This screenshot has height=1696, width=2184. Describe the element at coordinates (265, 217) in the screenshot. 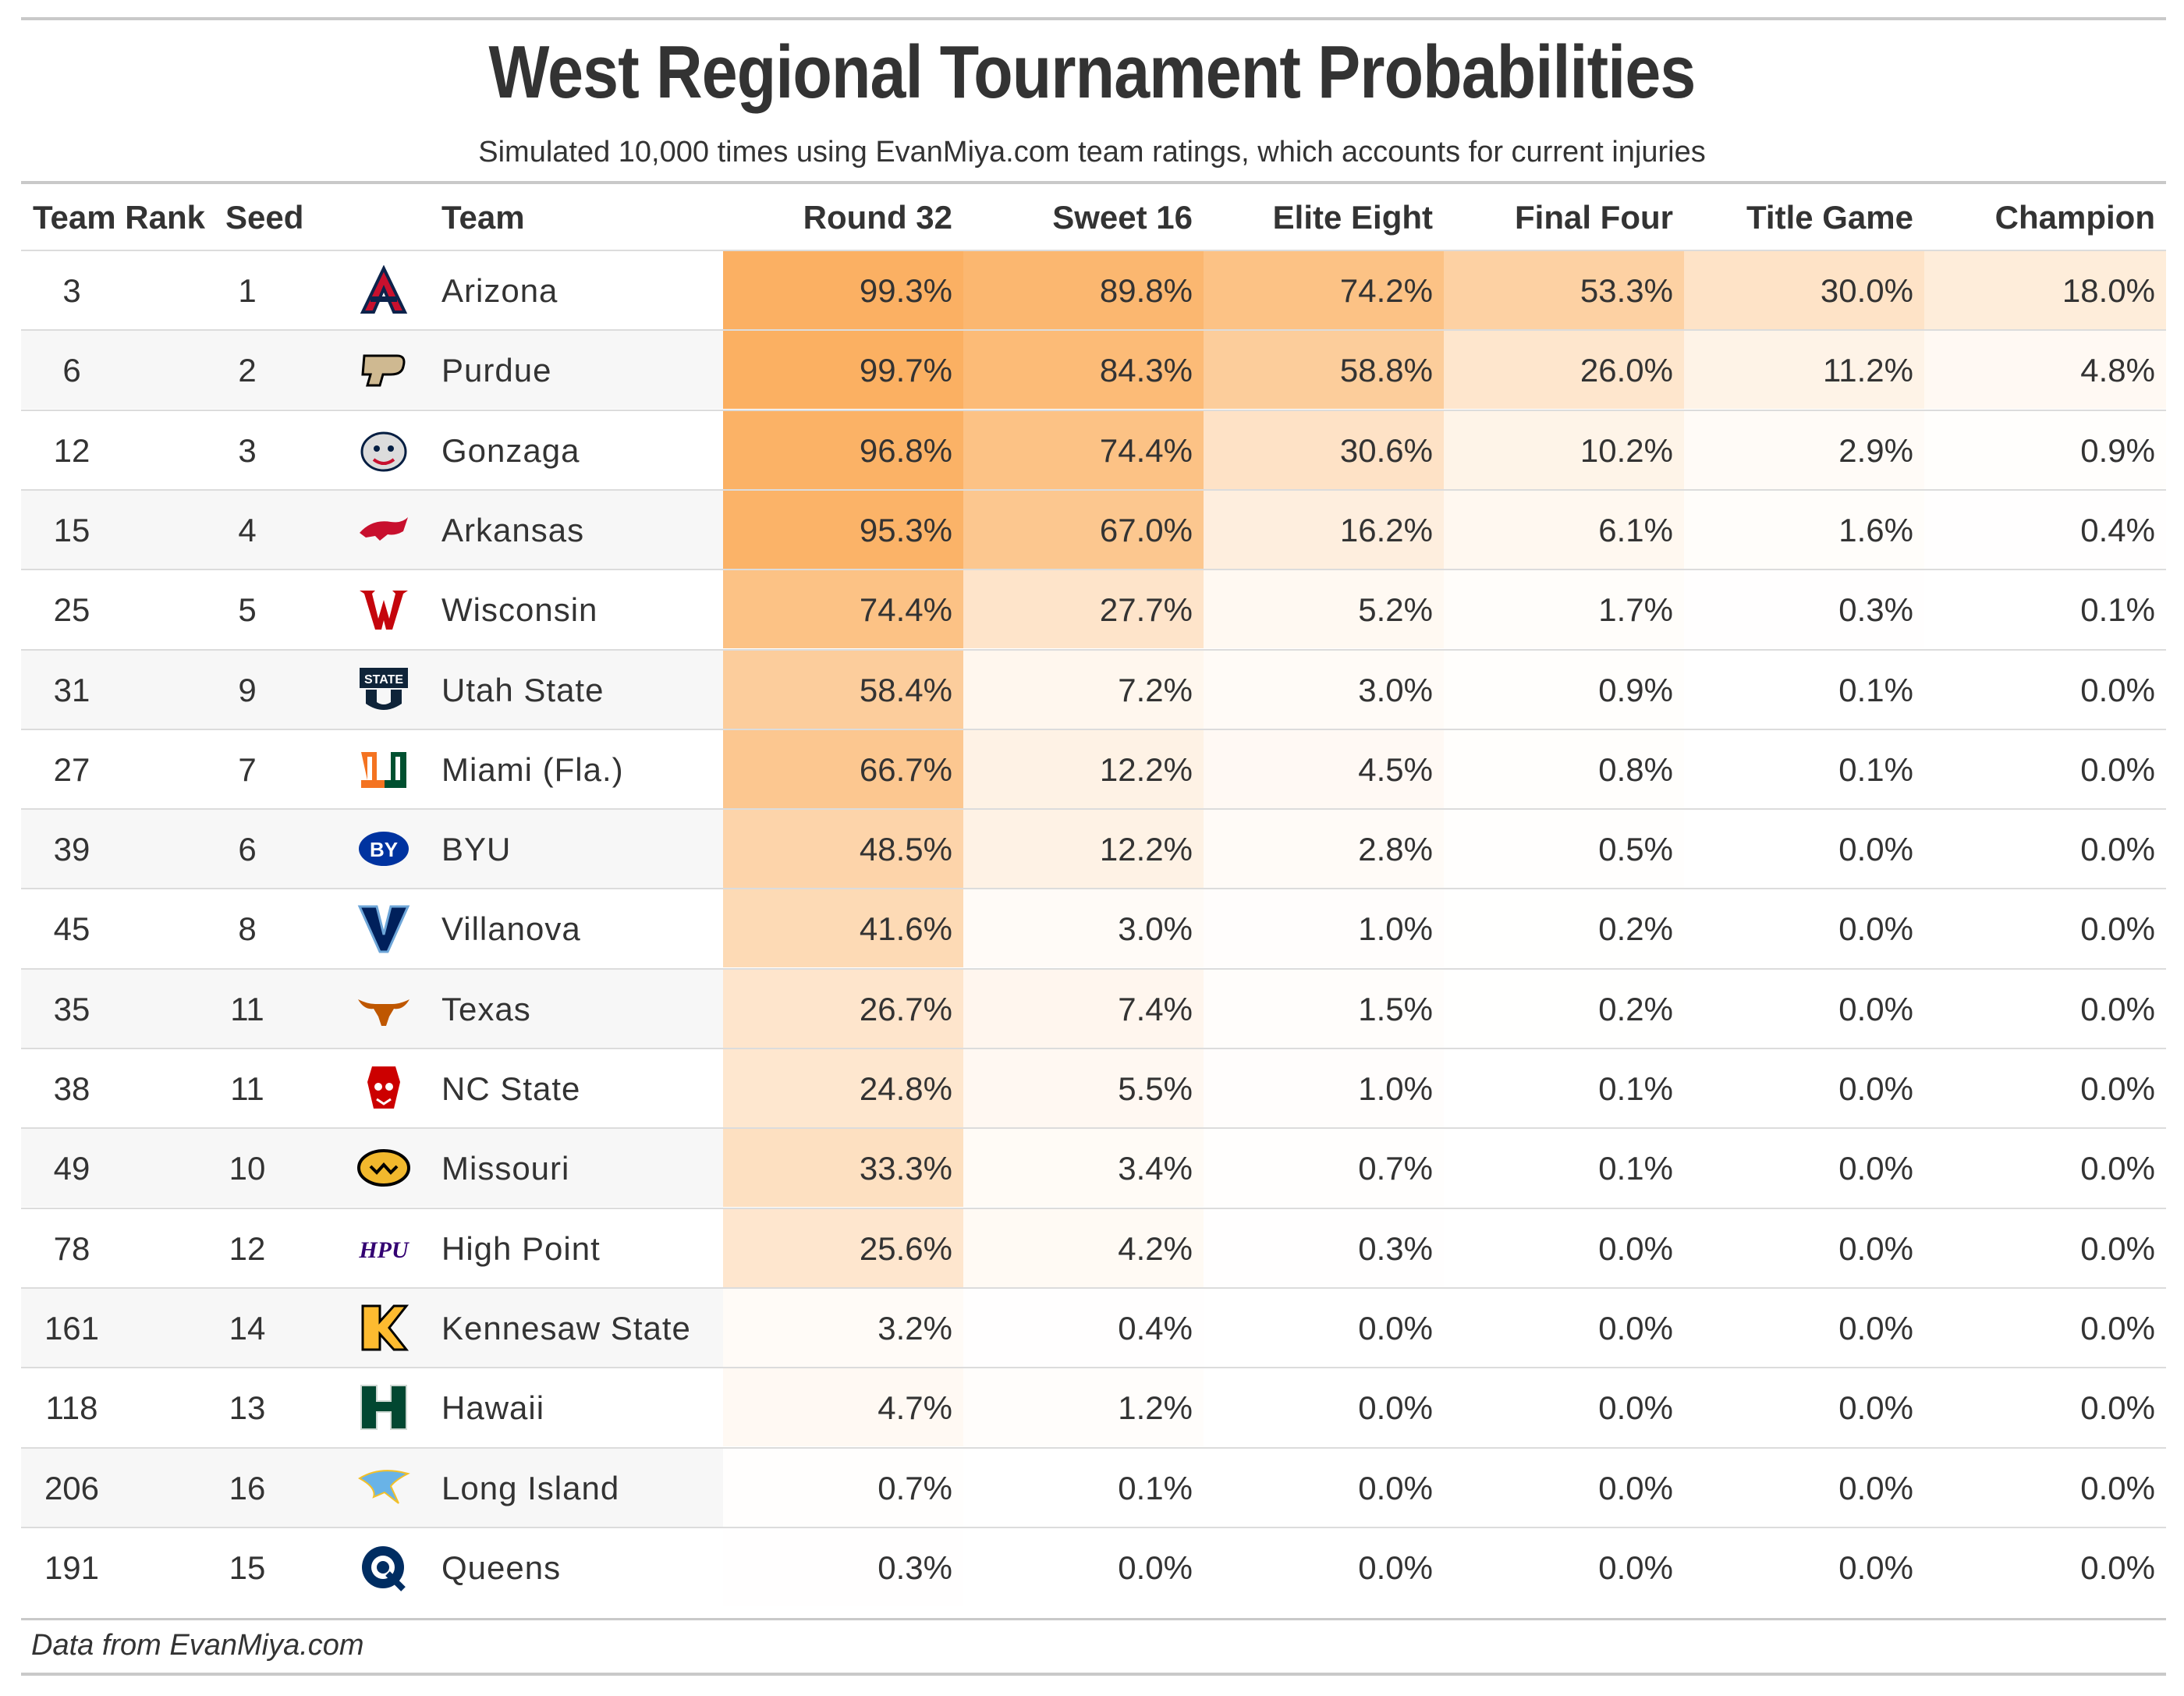

I see `header-seed: Seed` at that location.